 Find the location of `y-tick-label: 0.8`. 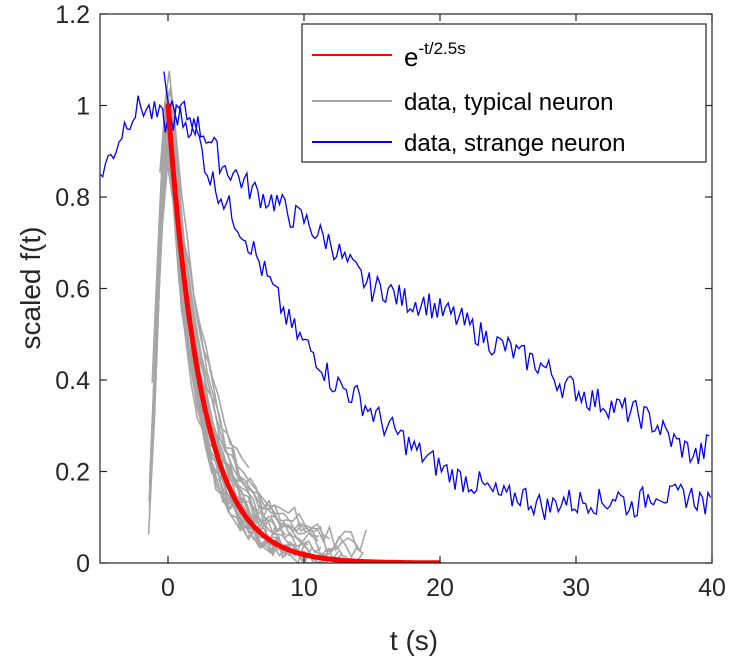

y-tick-label: 0.8 is located at coordinates (72, 198).